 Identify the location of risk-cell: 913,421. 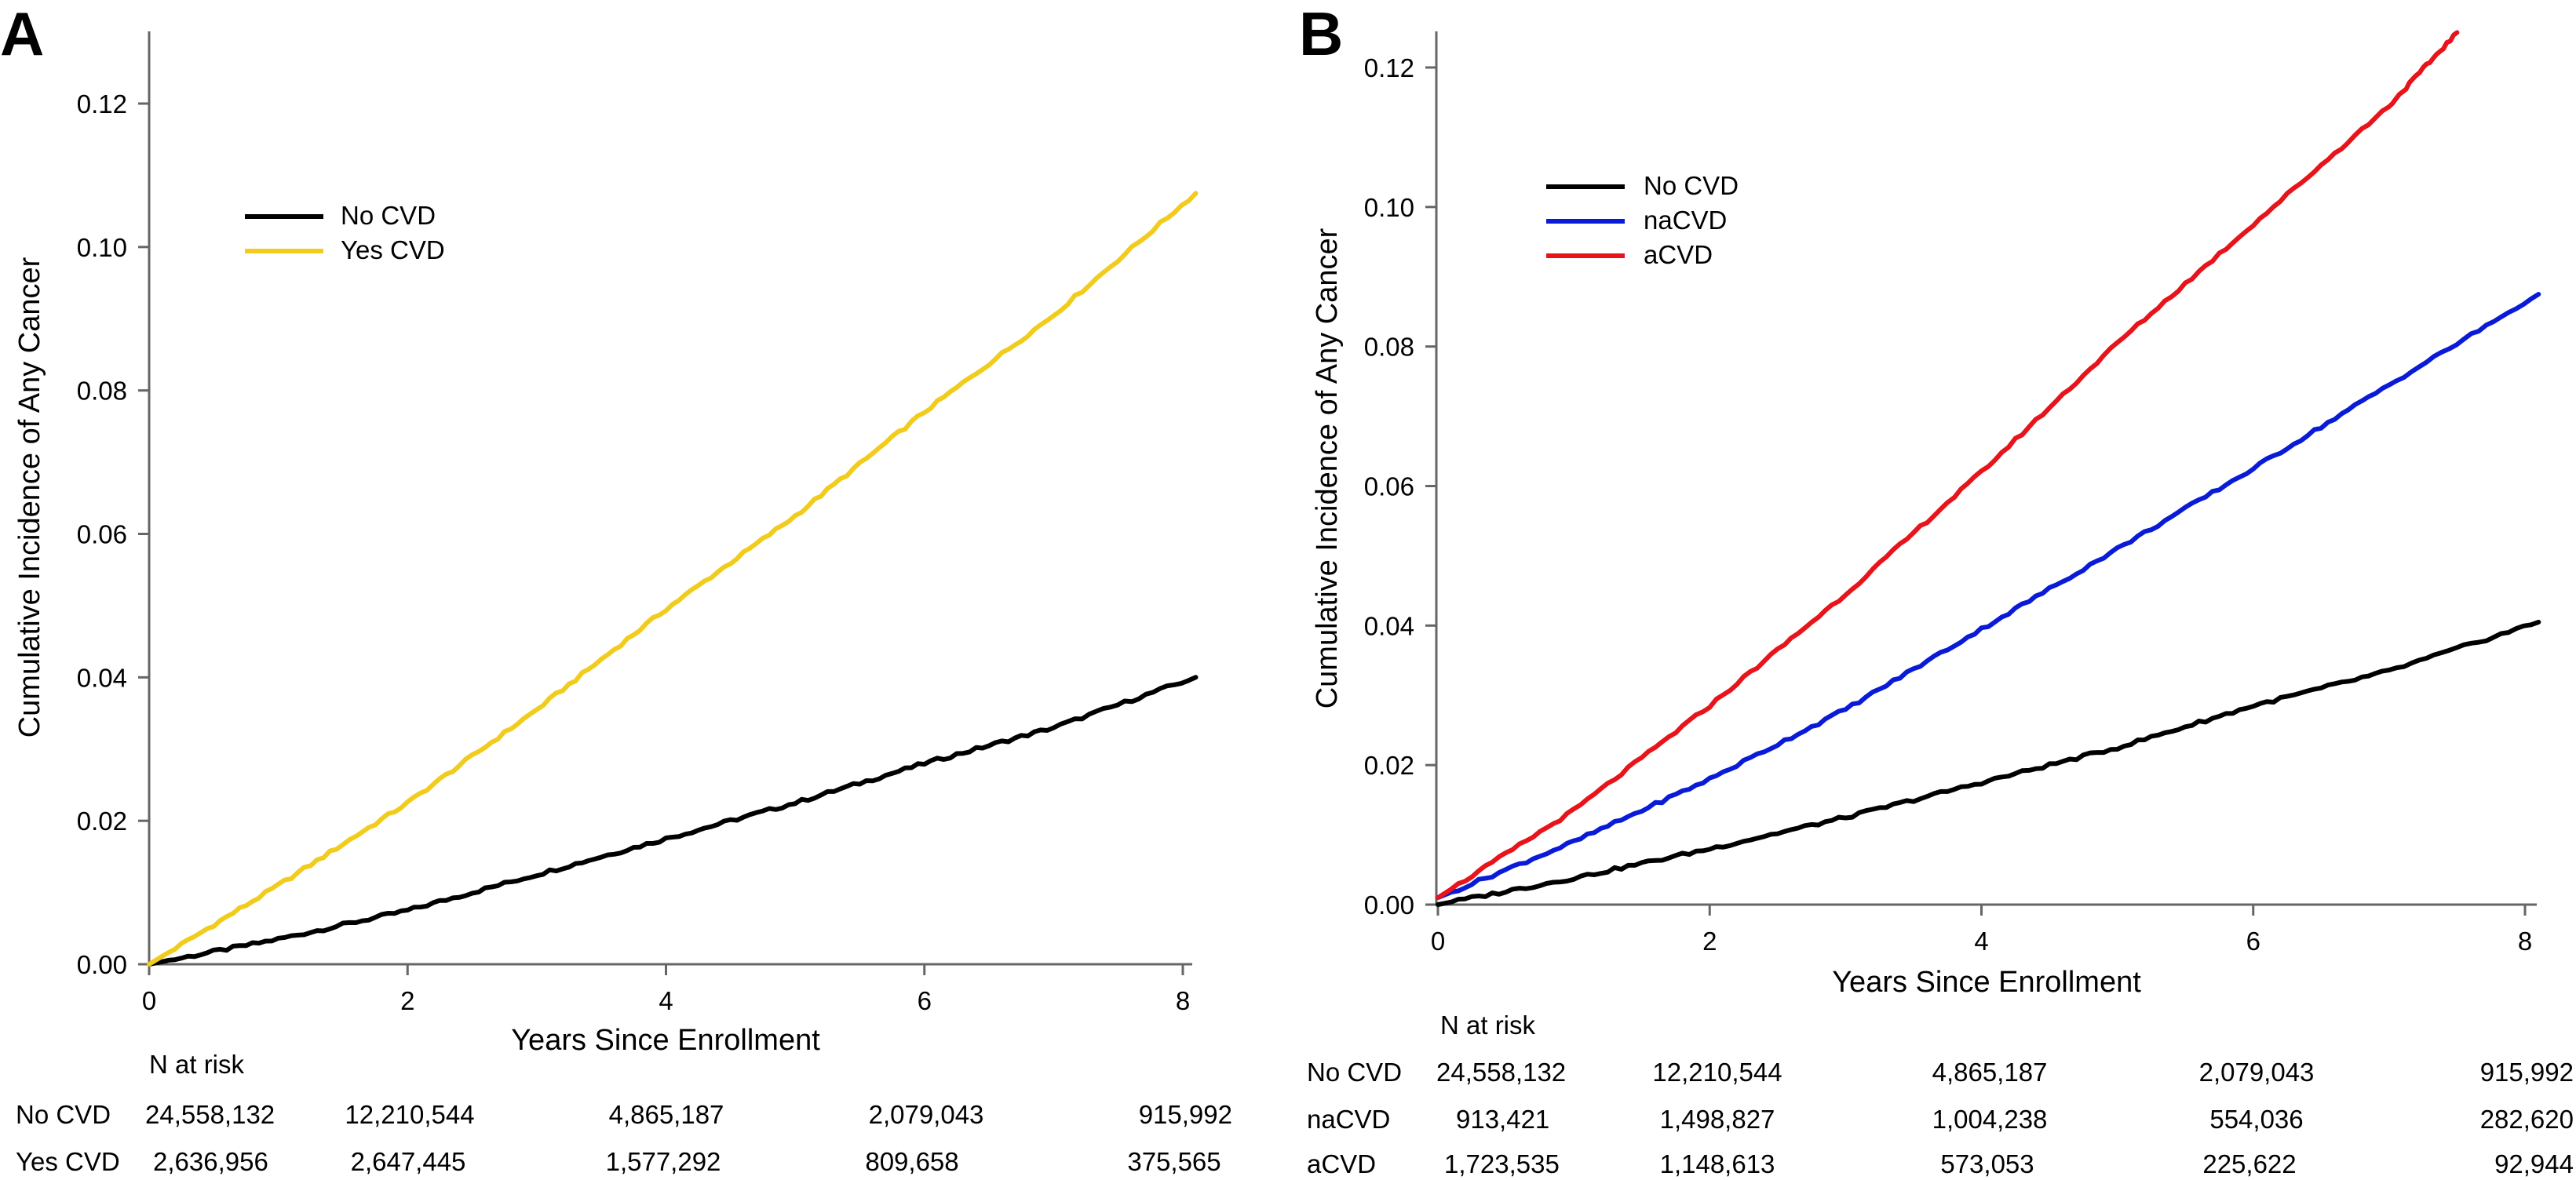
(1502, 1119).